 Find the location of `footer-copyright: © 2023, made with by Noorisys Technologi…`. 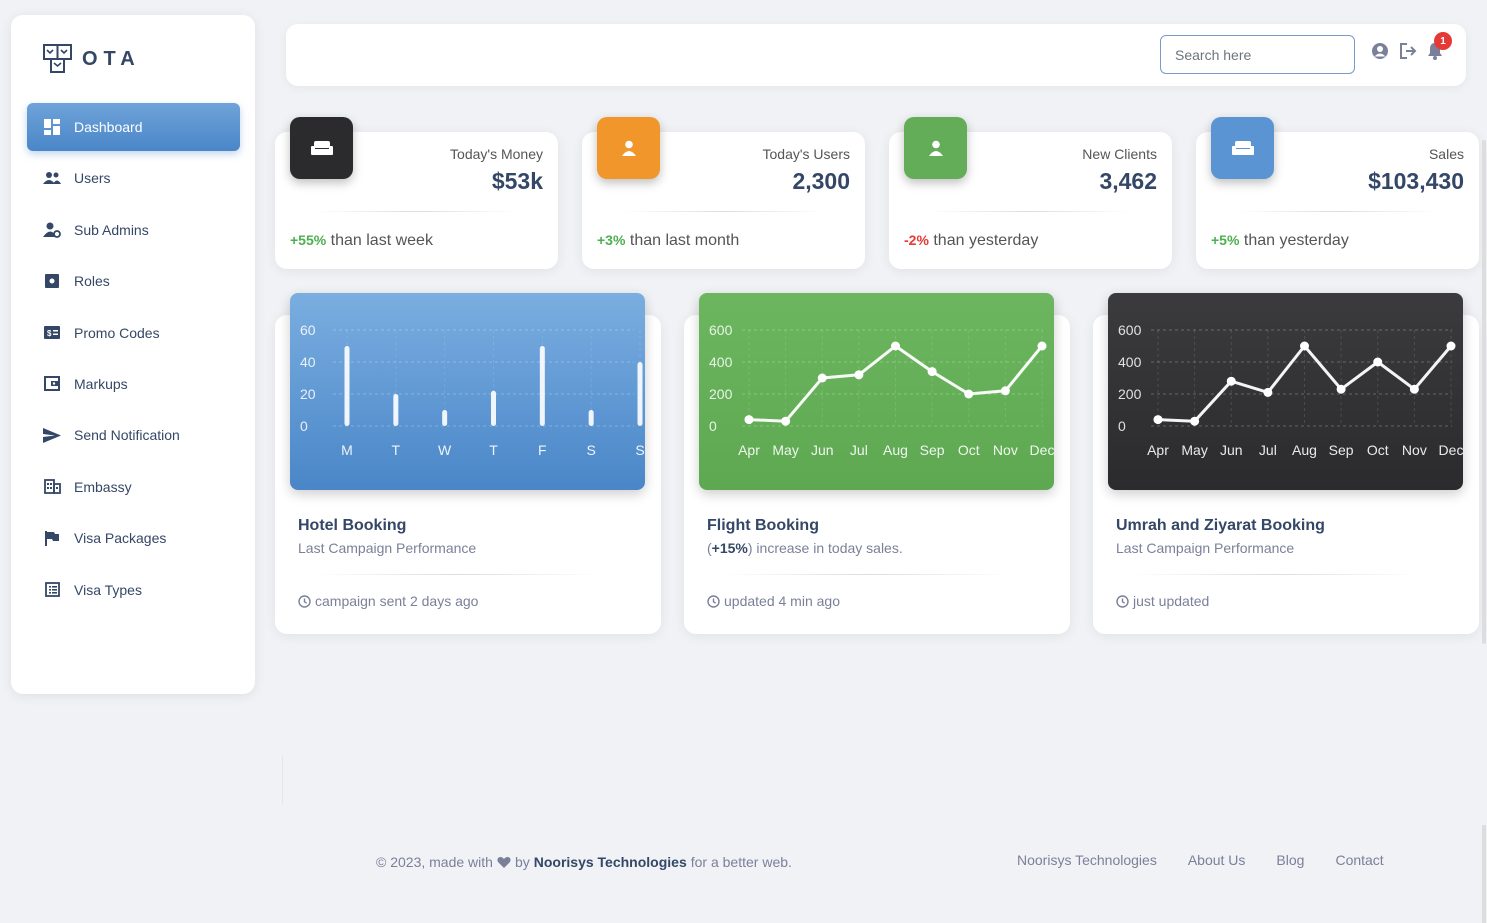

footer-copyright: © 2023, made with by Noorisys Technologi… is located at coordinates (584, 862).